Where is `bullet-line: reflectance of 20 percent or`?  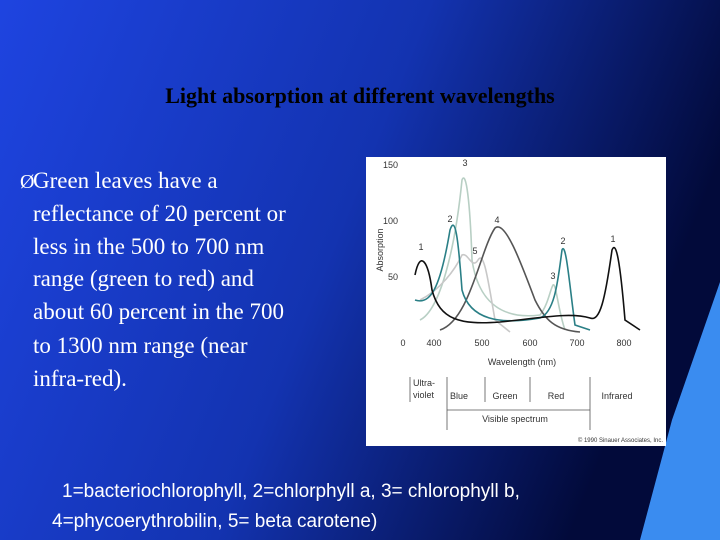
bullet-line: reflectance of 20 percent or is located at coordinates (159, 213).